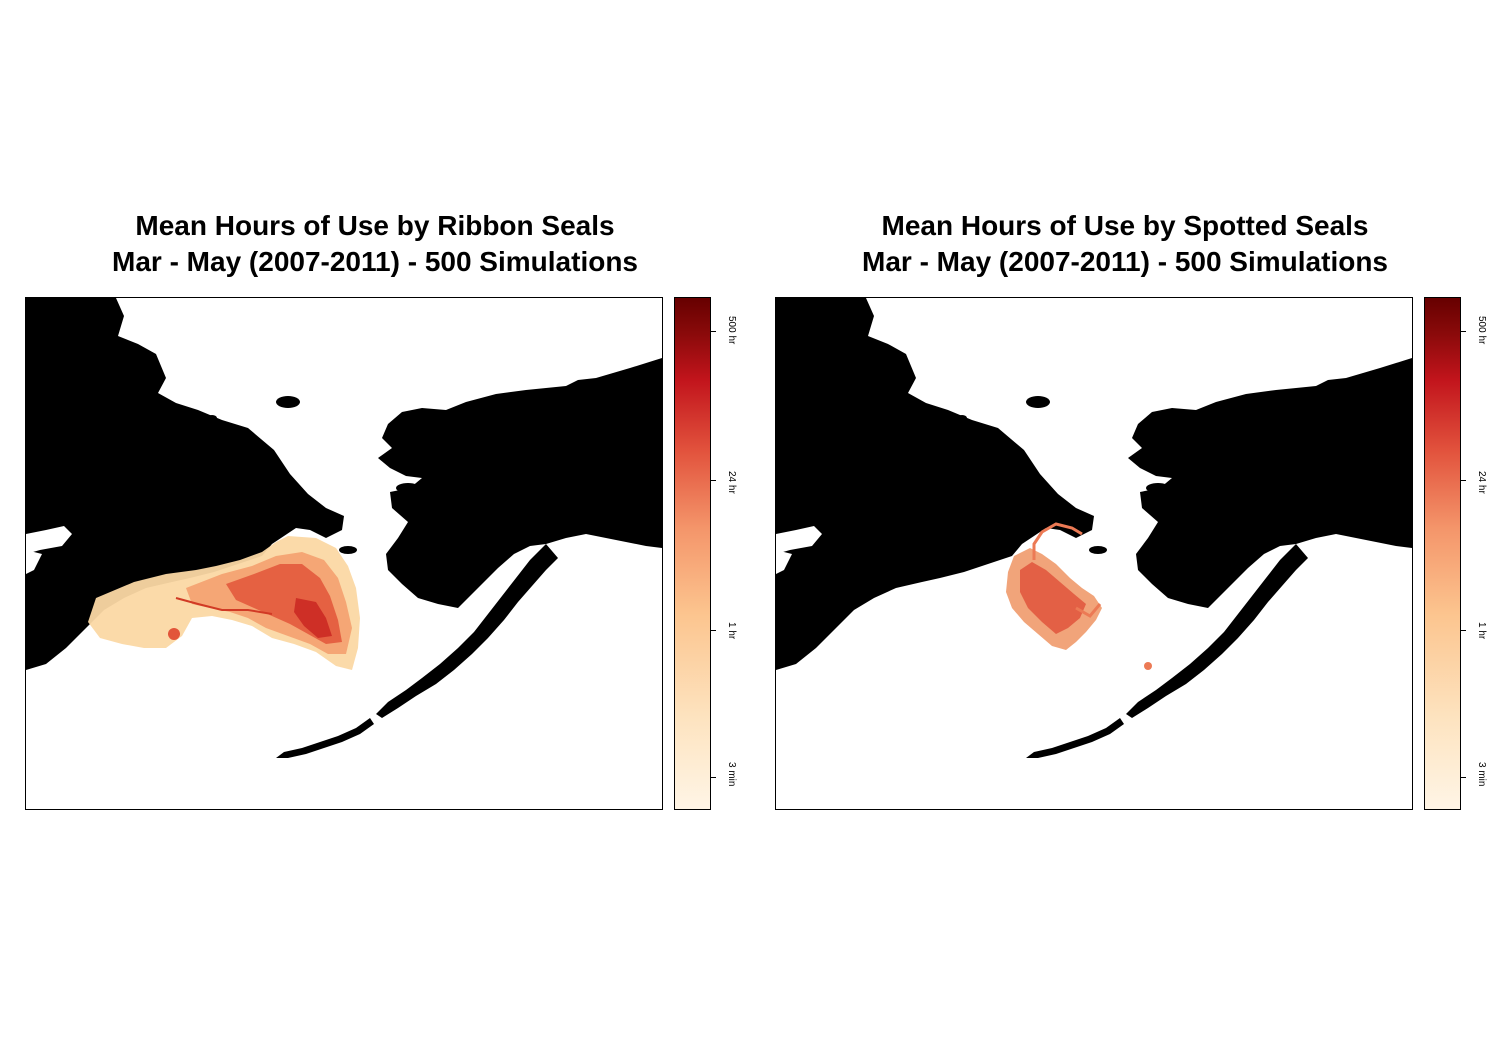 This screenshot has width=1500, height=1050. What do you see at coordinates (1125, 225) in the screenshot?
I see `map-title-line1: Mean Hours of Use by Spotted Seals` at bounding box center [1125, 225].